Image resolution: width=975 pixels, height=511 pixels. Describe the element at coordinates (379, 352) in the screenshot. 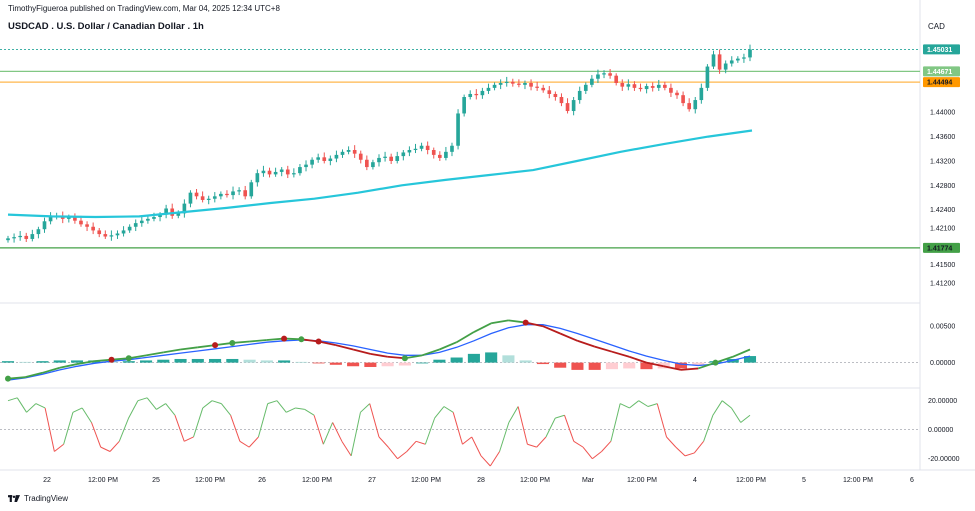

I see `macd-signal-line` at that location.